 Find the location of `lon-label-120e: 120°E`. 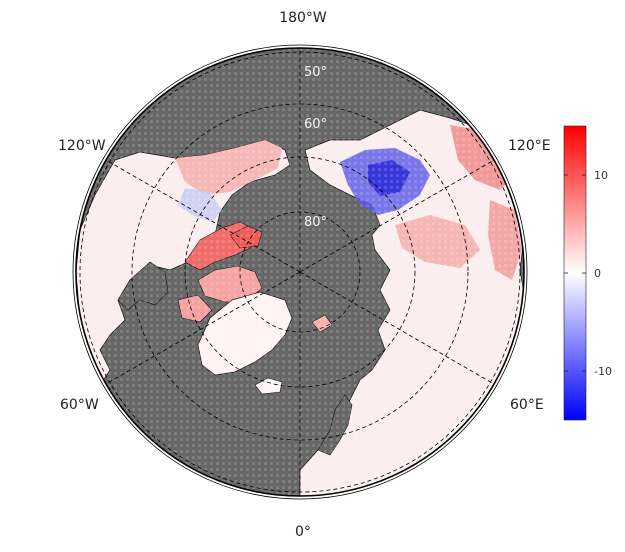

lon-label-120e: 120°E is located at coordinates (529, 146).